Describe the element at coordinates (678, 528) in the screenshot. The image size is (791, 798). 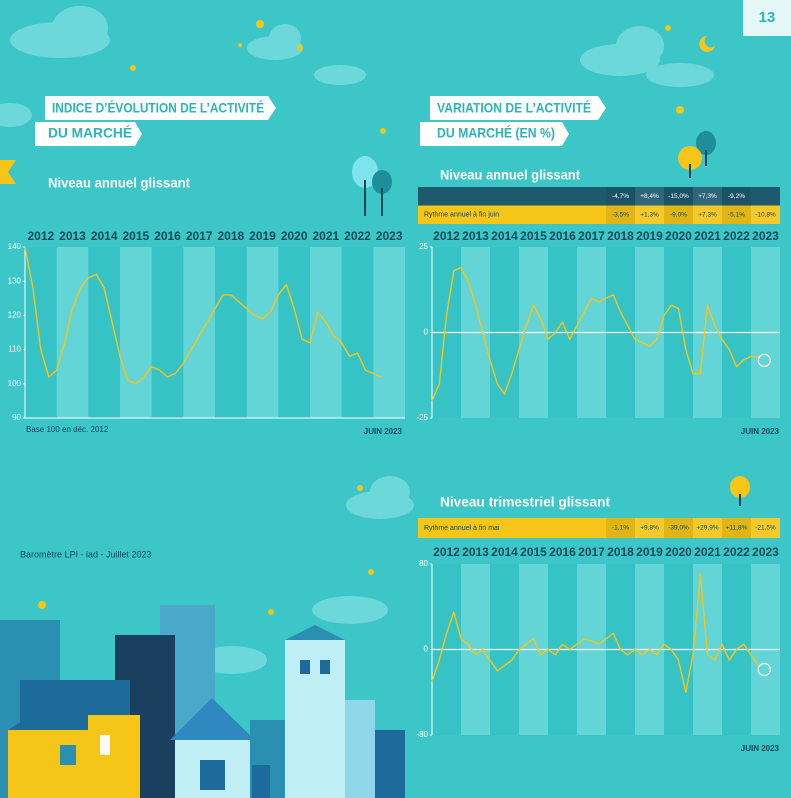
I see `table-cell-text: -39,0%` at that location.